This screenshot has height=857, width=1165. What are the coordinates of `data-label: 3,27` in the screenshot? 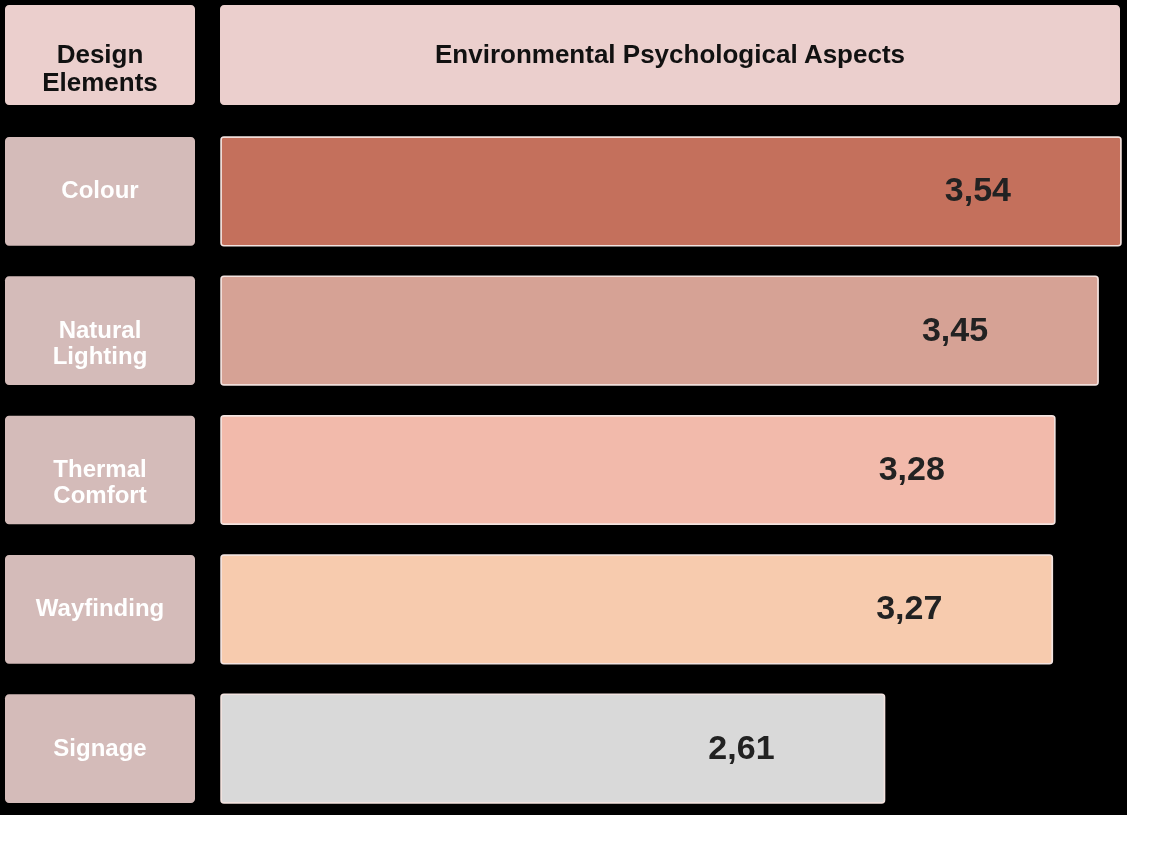 It's located at (909, 607).